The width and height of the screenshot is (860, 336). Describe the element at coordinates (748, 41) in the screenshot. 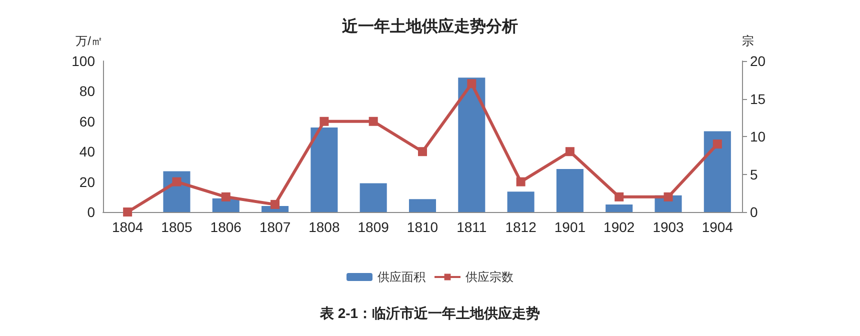

I see `y2-axis-title: 宗` at that location.